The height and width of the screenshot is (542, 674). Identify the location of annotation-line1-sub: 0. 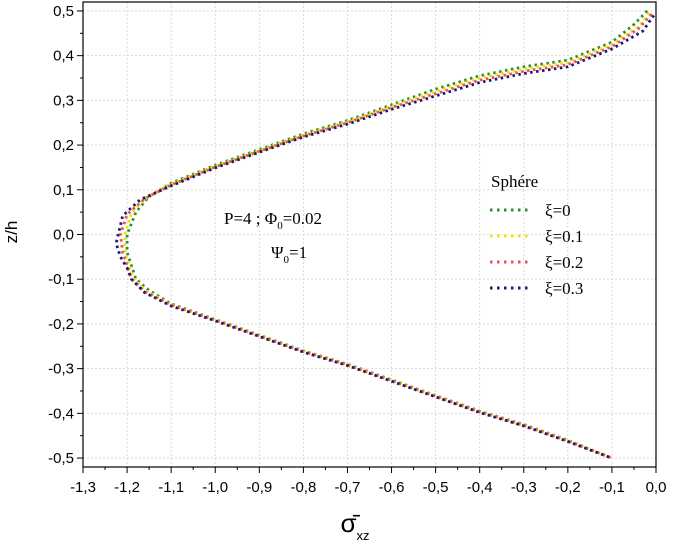
(280, 226).